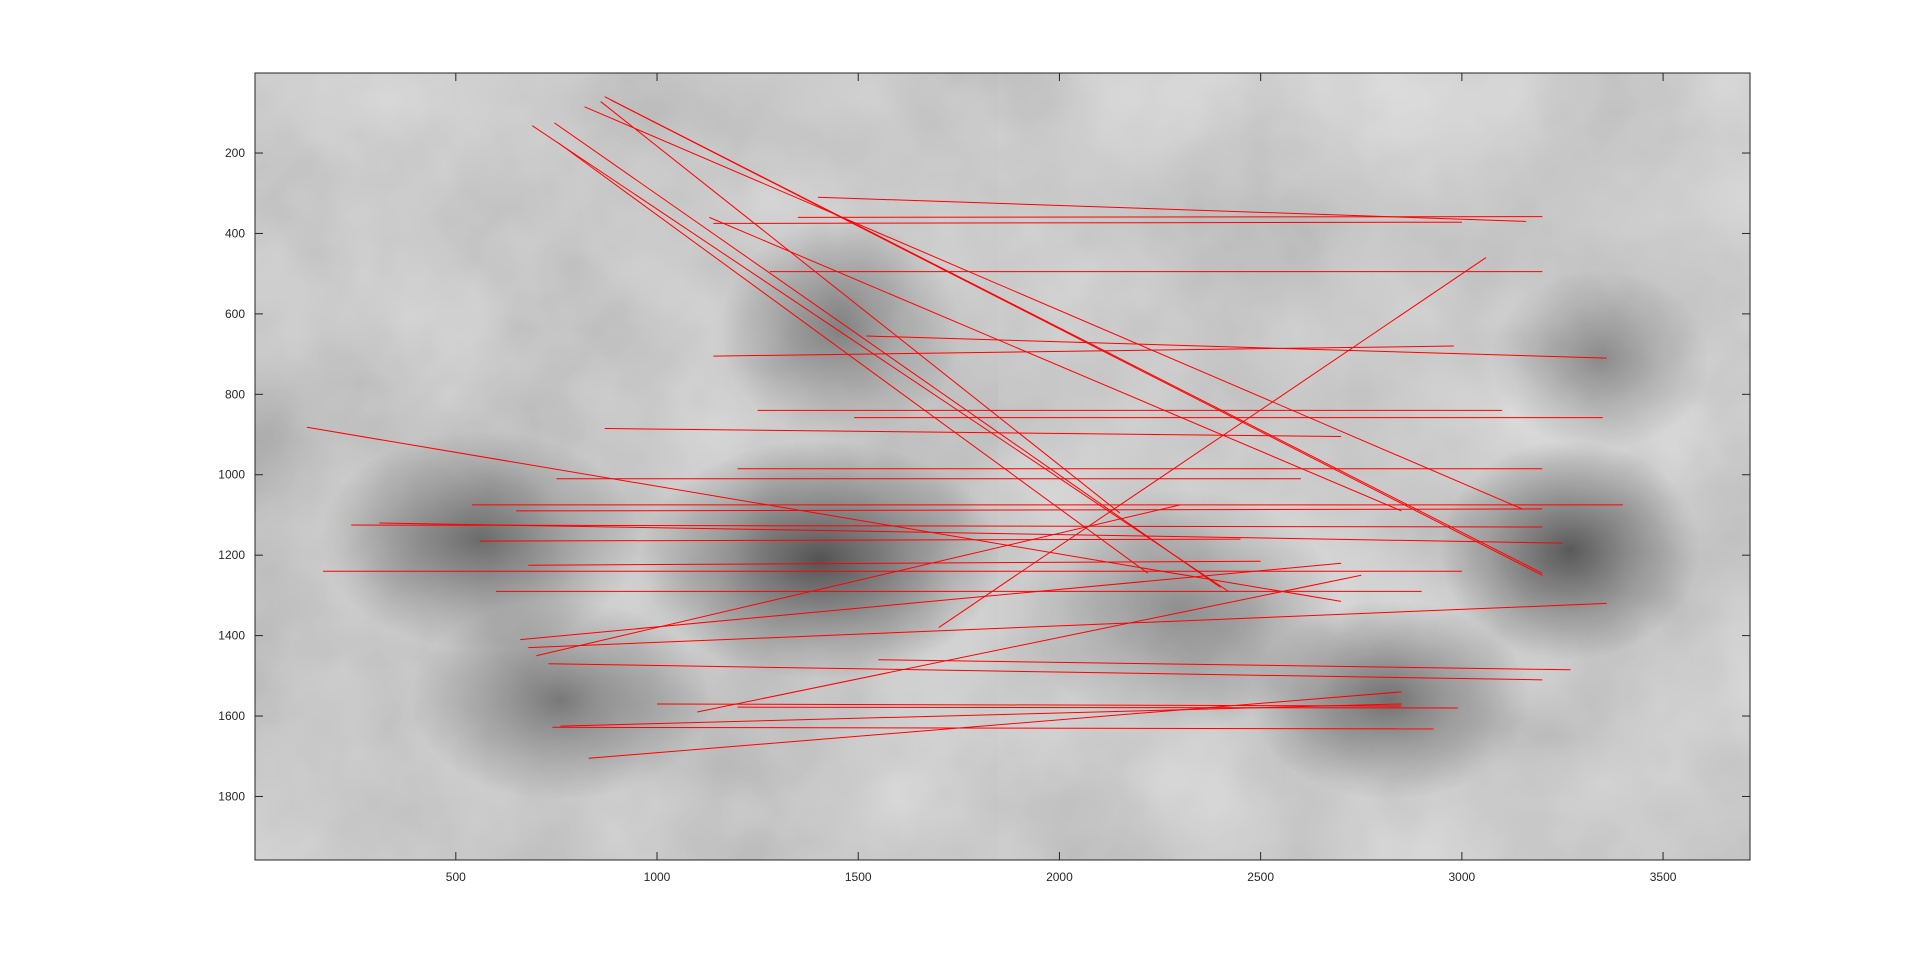 This screenshot has height=963, width=1920. I want to click on y-tick-label: 1600, so click(231, 716).